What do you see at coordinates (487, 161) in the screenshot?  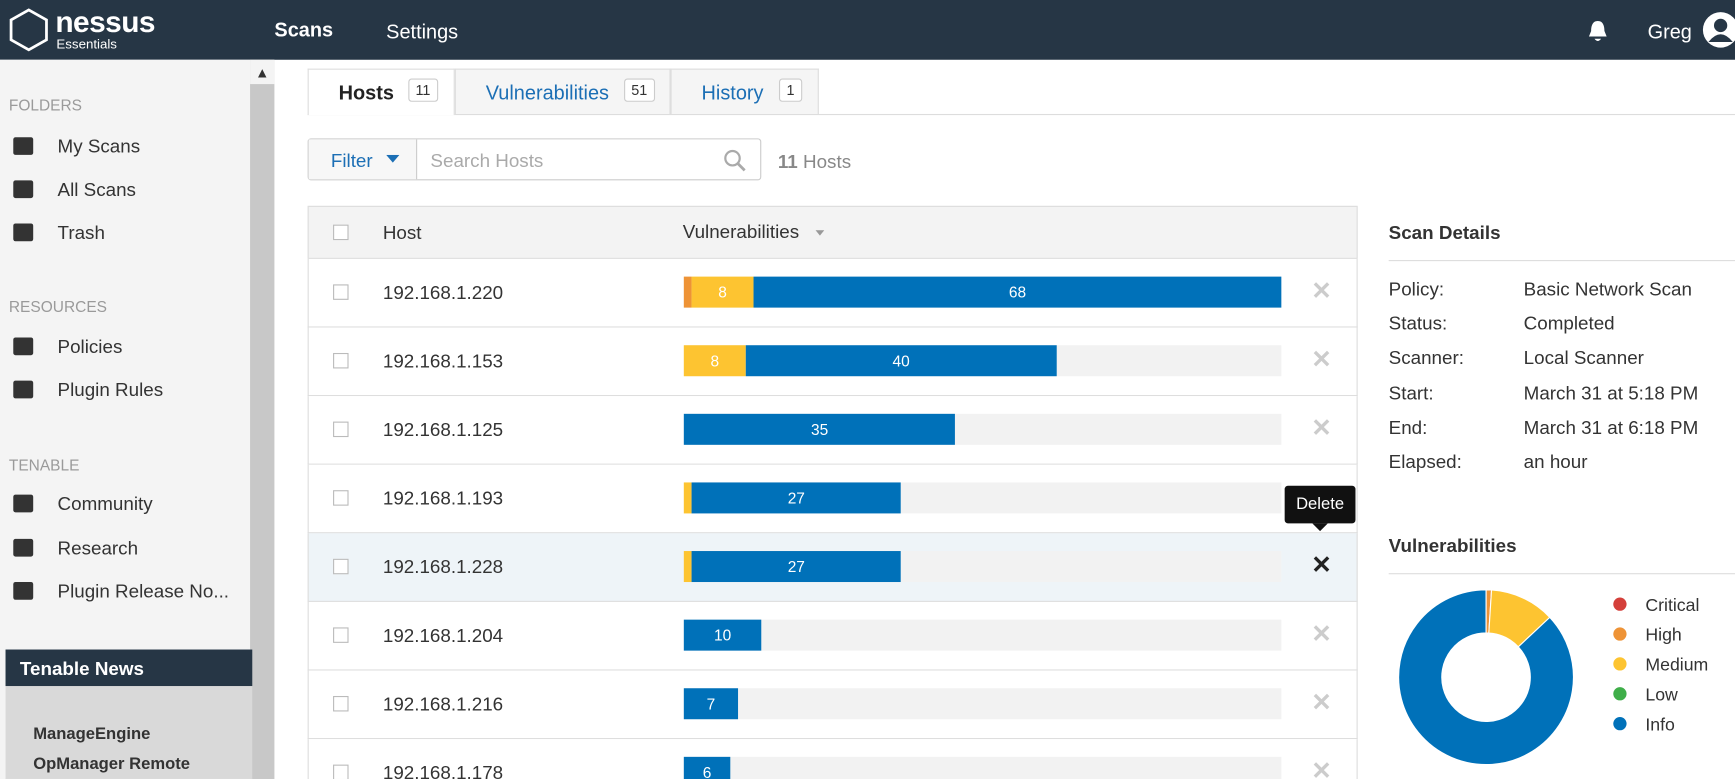 I see `search-input: Search Hosts` at bounding box center [487, 161].